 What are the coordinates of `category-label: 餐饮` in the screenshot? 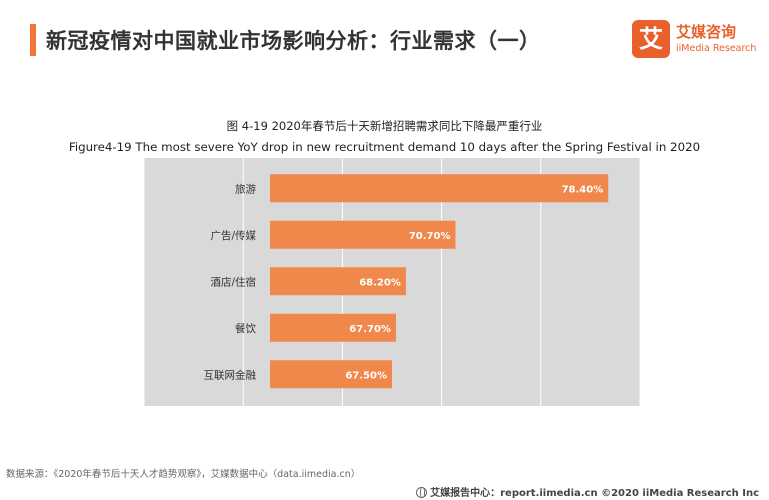 It's located at (245, 328).